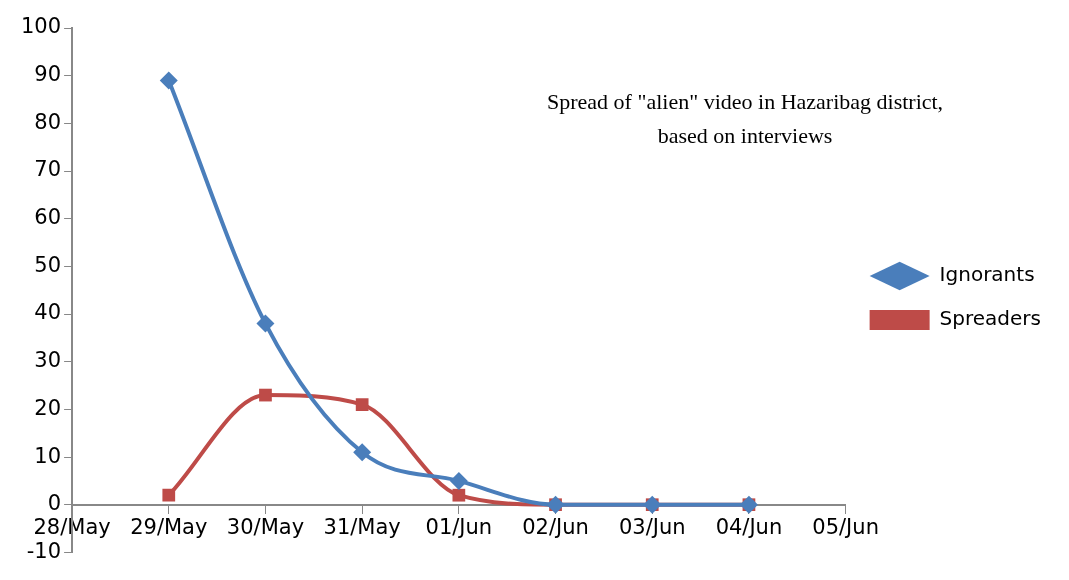 The image size is (1069, 580). What do you see at coordinates (54, 503) in the screenshot?
I see `y-tick-label: 0` at bounding box center [54, 503].